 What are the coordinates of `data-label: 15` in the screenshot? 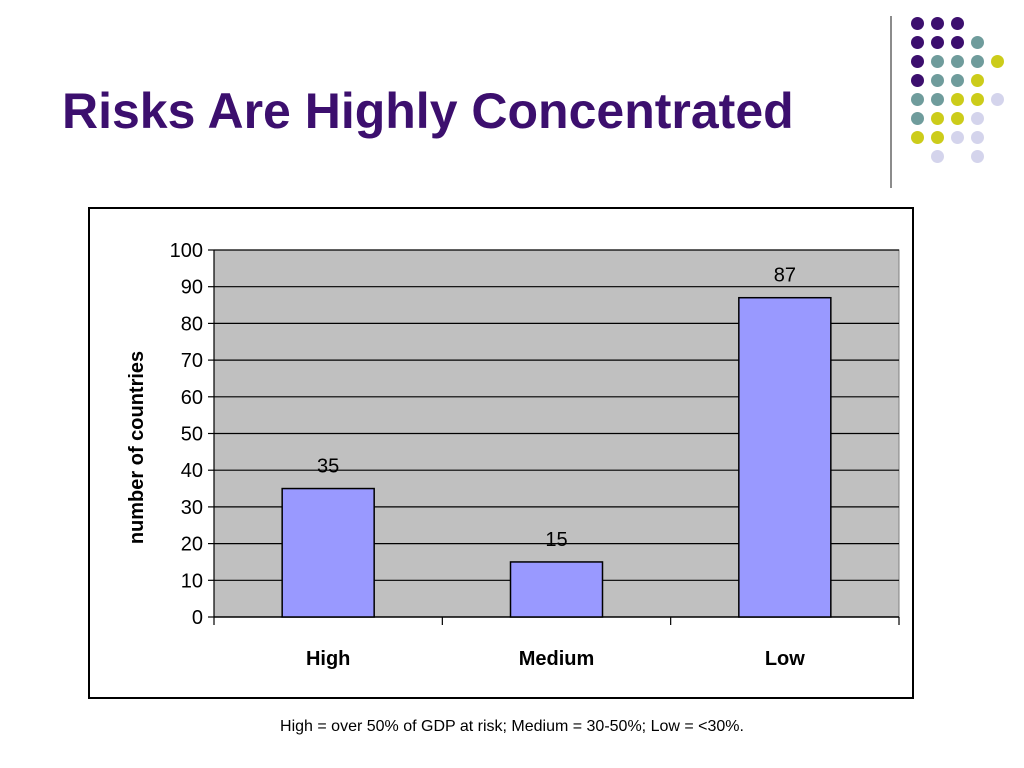 It's located at (556, 540).